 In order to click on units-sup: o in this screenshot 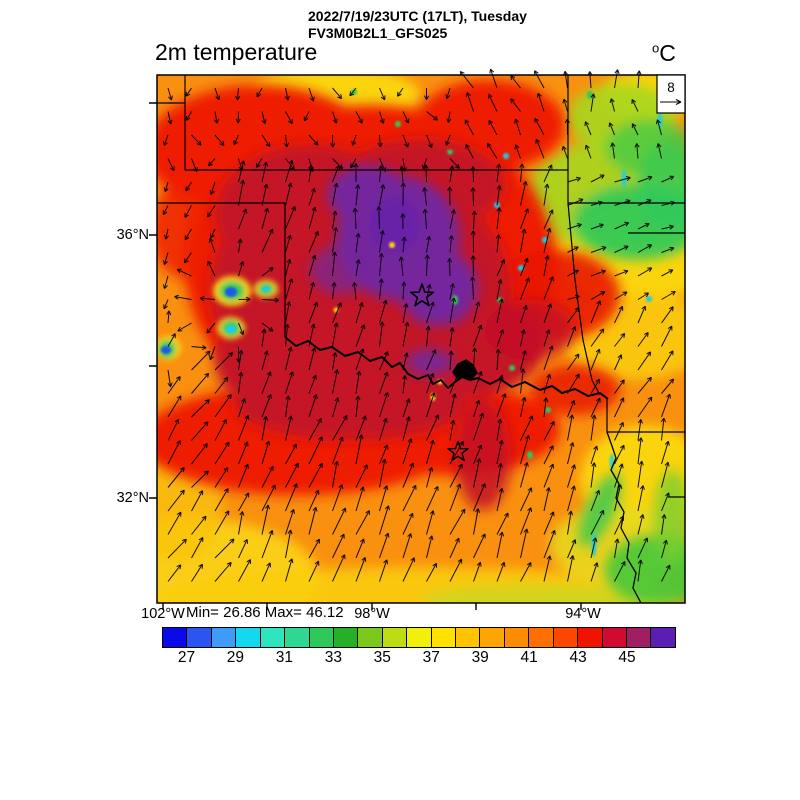, I will do `click(656, 48)`.